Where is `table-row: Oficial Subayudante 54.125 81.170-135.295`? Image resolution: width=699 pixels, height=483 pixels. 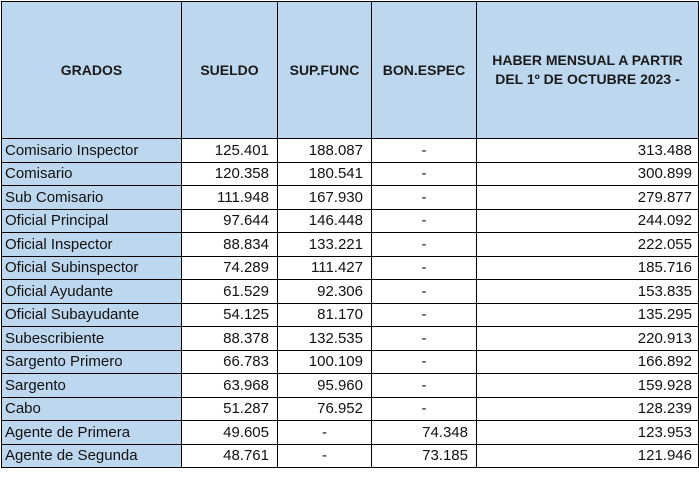
table-row: Oficial Subayudante 54.125 81.170-135.295 is located at coordinates (350, 314).